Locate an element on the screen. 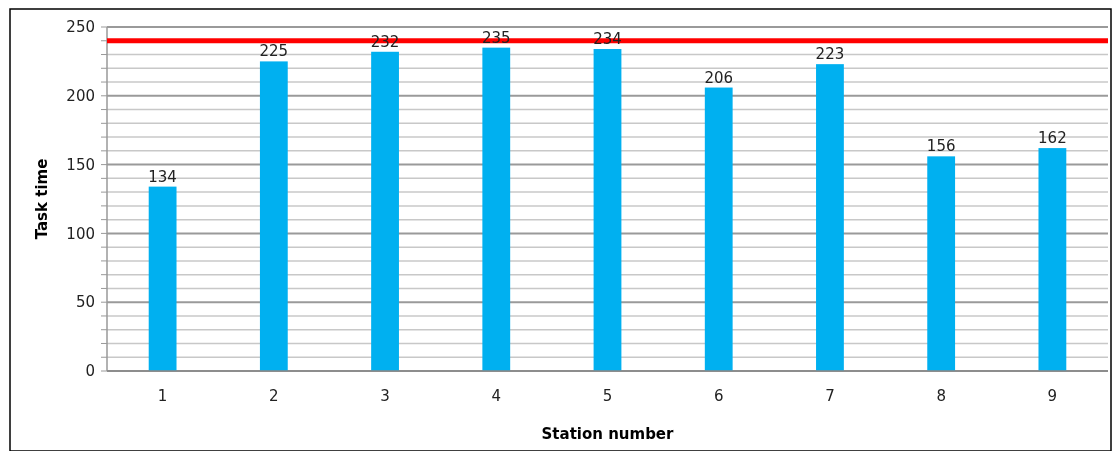 This screenshot has height=451, width=1113. data-label: 156 is located at coordinates (941, 146).